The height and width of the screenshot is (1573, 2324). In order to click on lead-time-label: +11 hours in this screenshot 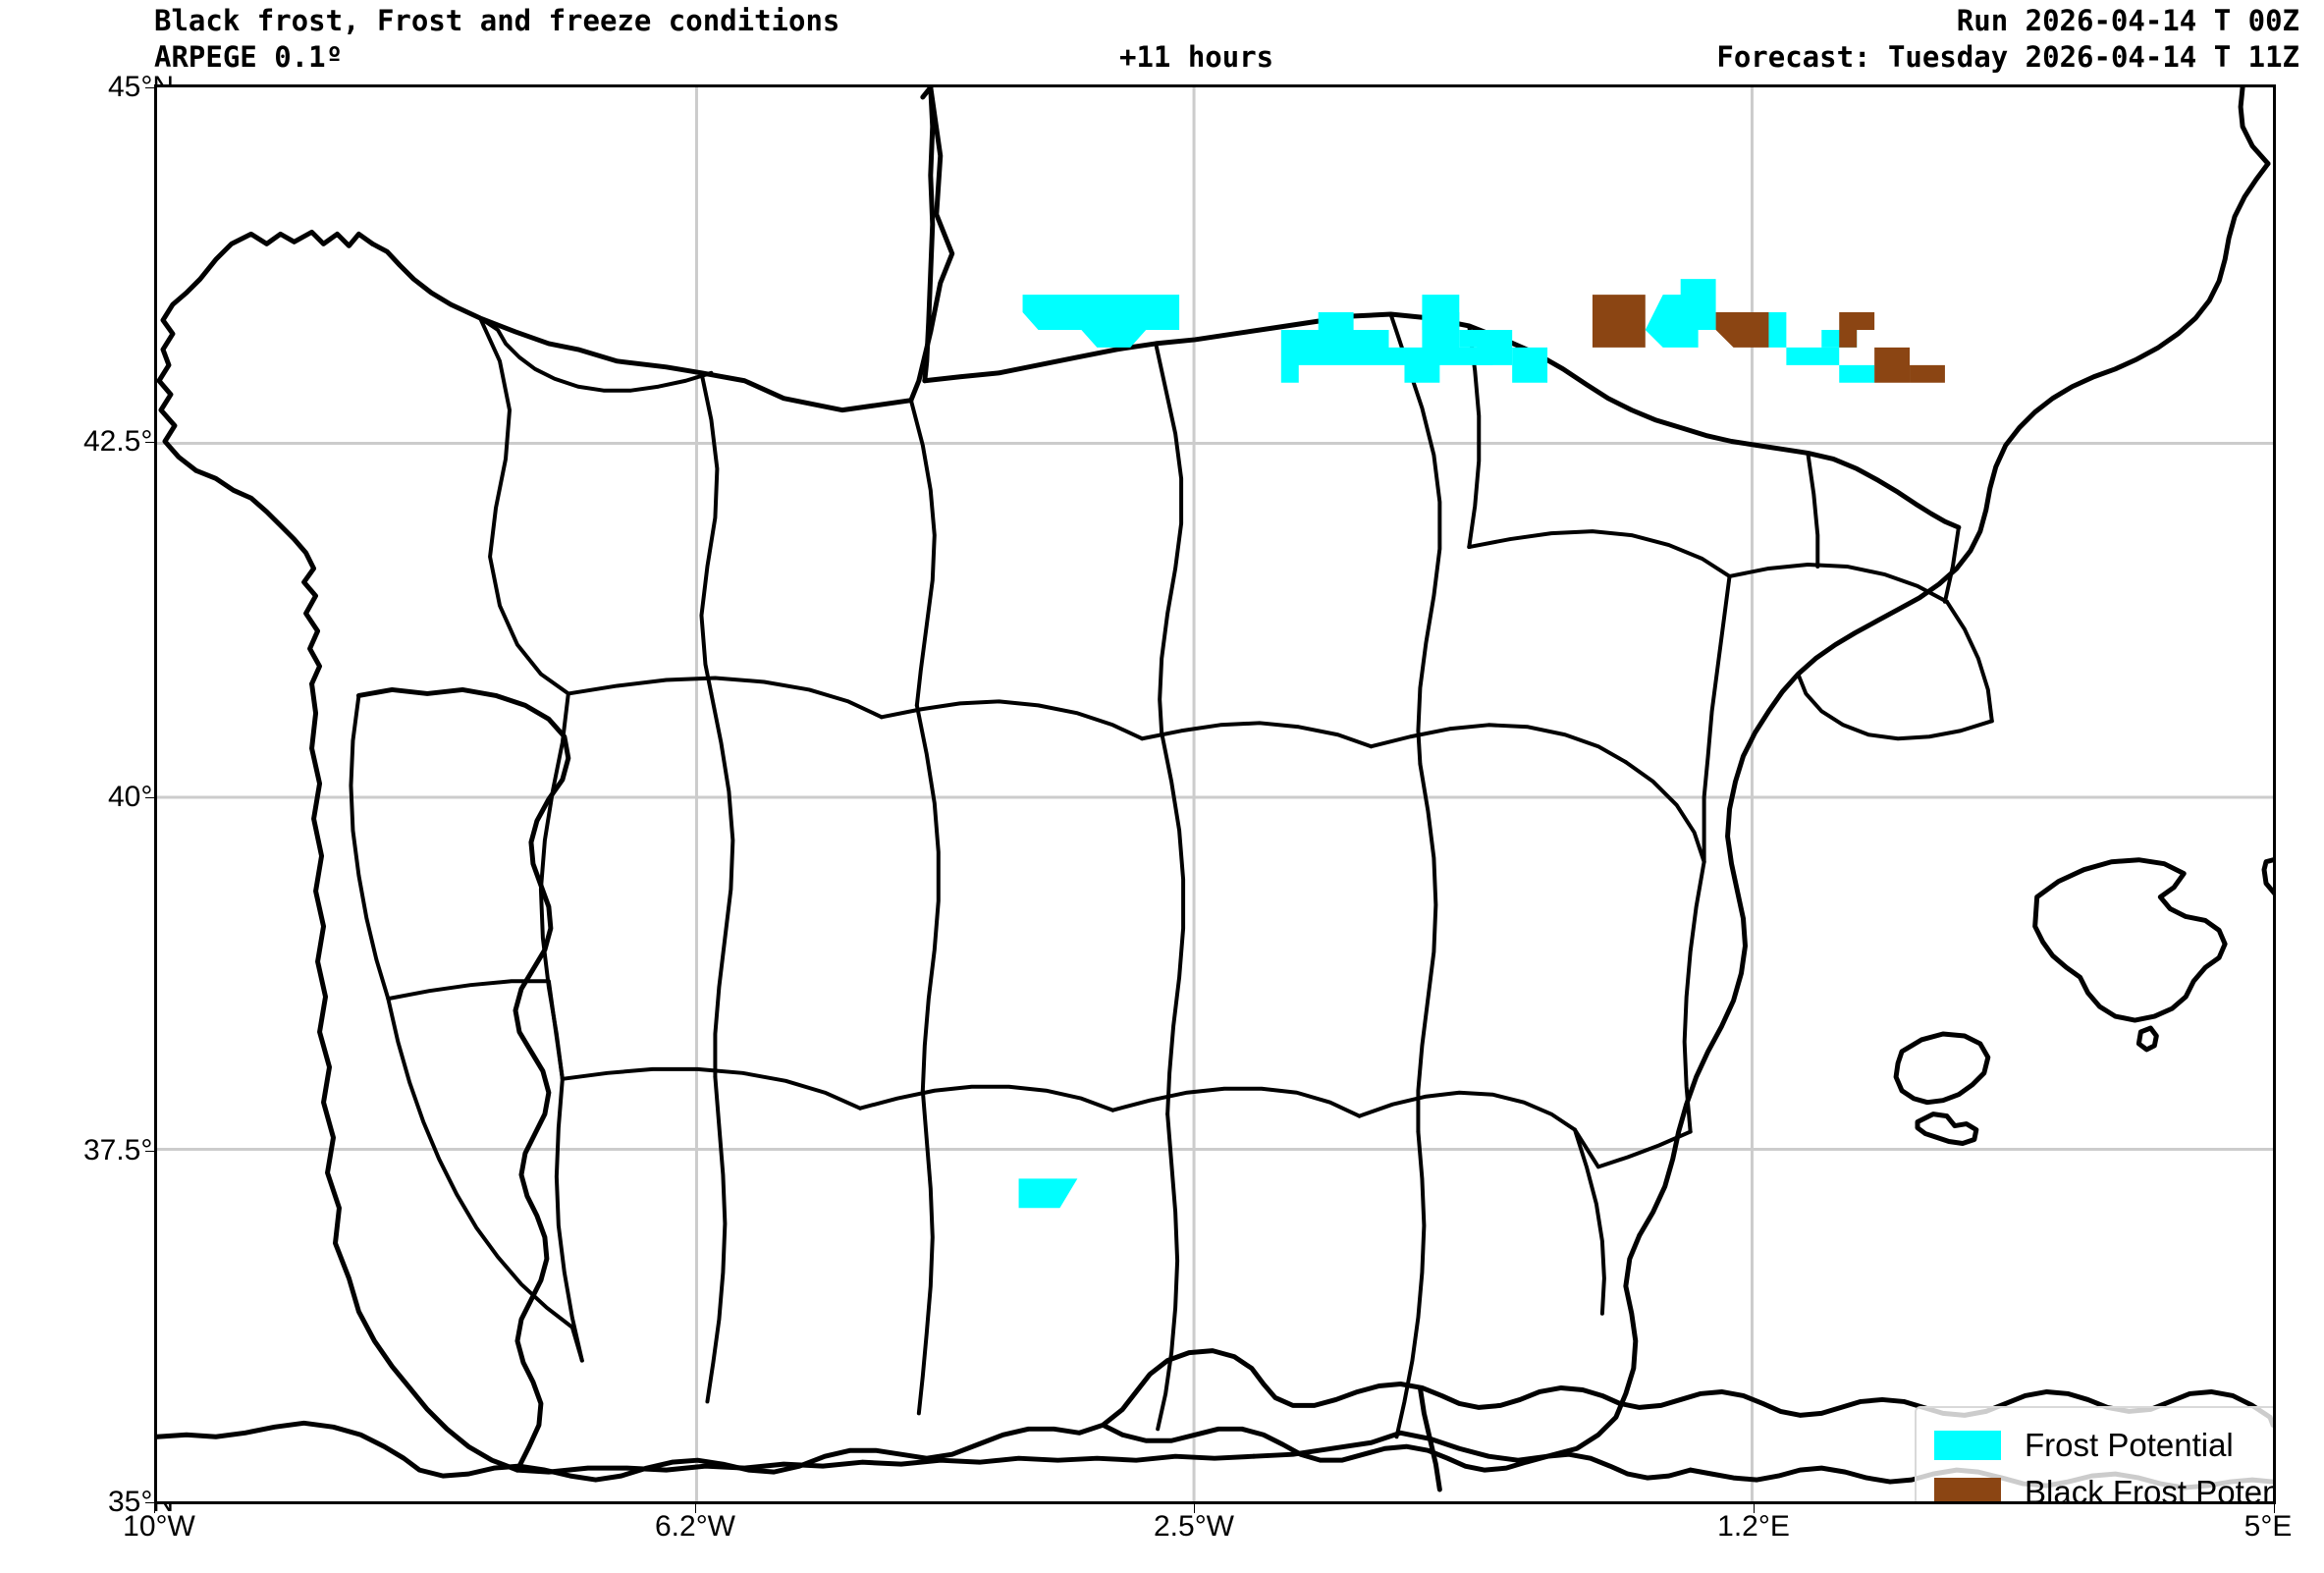, I will do `click(1196, 57)`.